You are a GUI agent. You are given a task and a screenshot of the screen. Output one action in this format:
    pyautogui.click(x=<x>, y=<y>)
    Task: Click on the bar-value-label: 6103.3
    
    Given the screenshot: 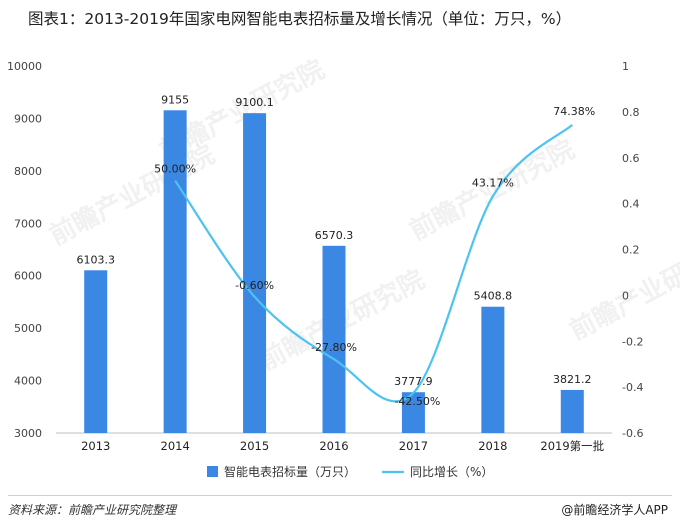 What is the action you would take?
    pyautogui.click(x=95, y=259)
    